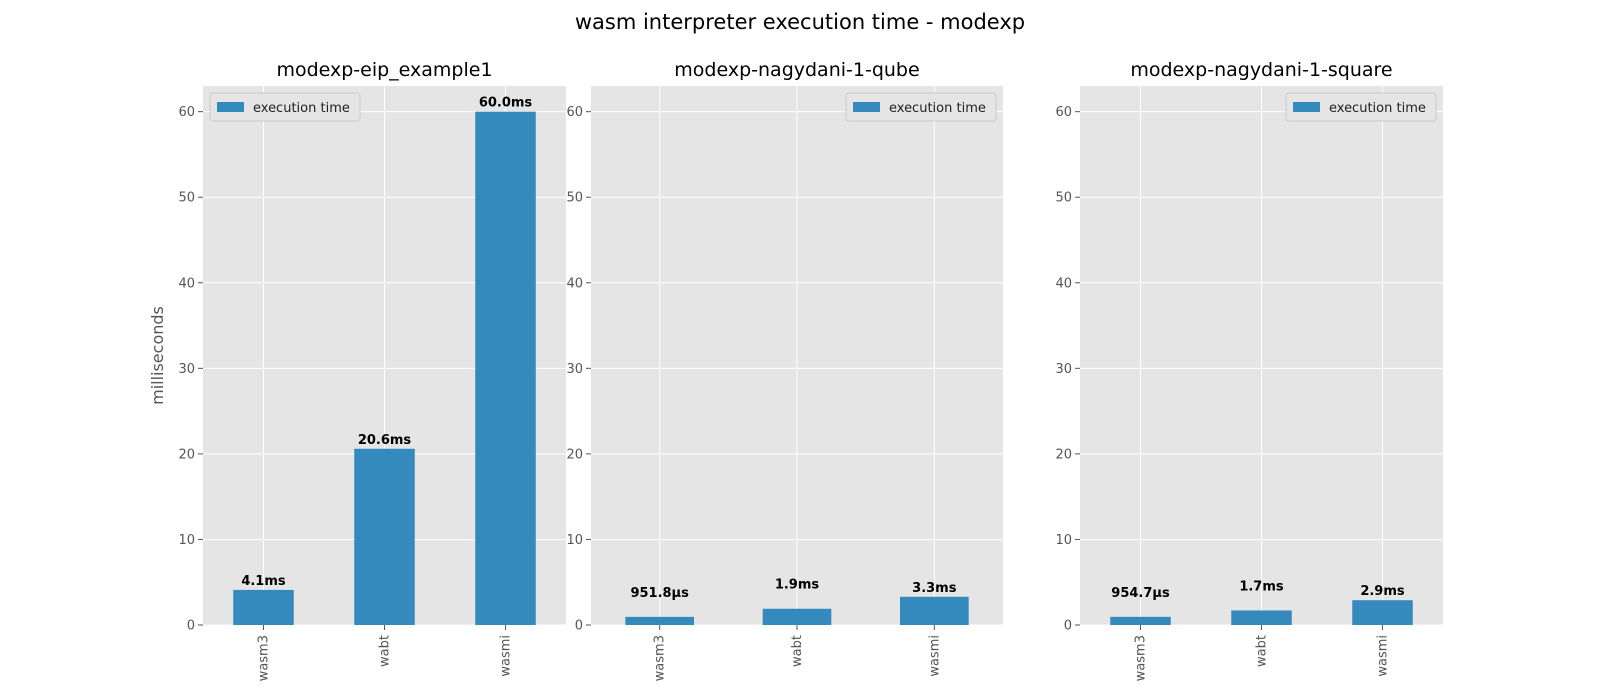 This screenshot has width=1600, height=700. I want to click on bar-value-label: 1.7ms, so click(1261, 586).